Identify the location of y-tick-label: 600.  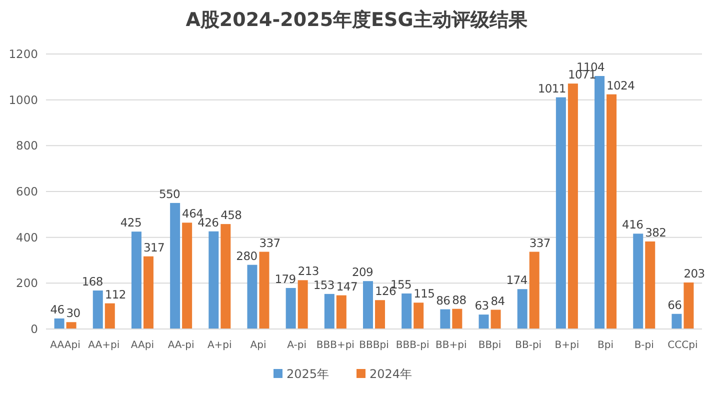
(27, 191).